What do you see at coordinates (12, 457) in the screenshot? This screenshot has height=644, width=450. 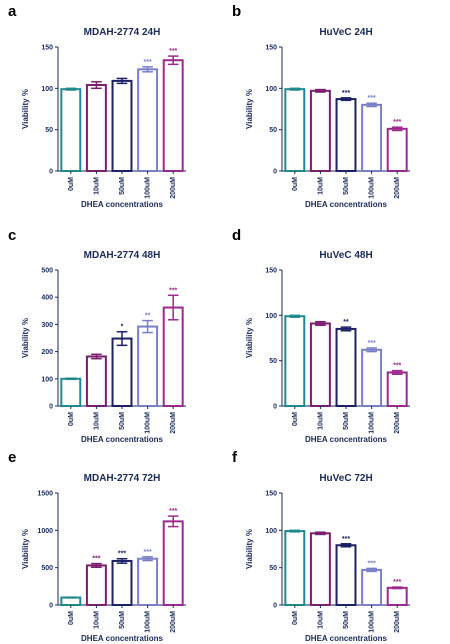 I see `panel-letter: e` at bounding box center [12, 457].